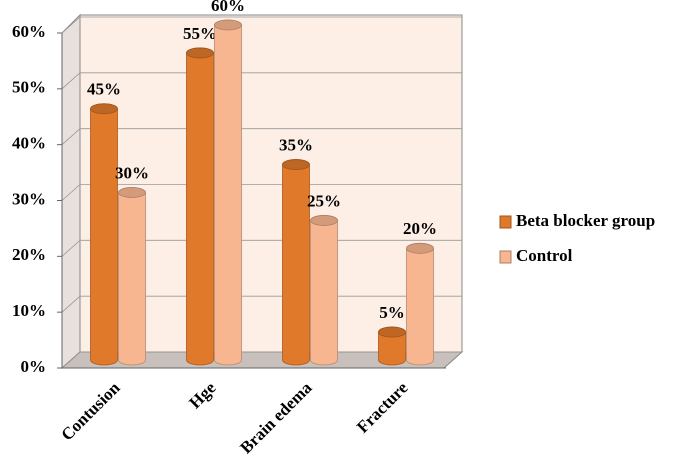  I want to click on y-tick-label: 20%, so click(29, 254).